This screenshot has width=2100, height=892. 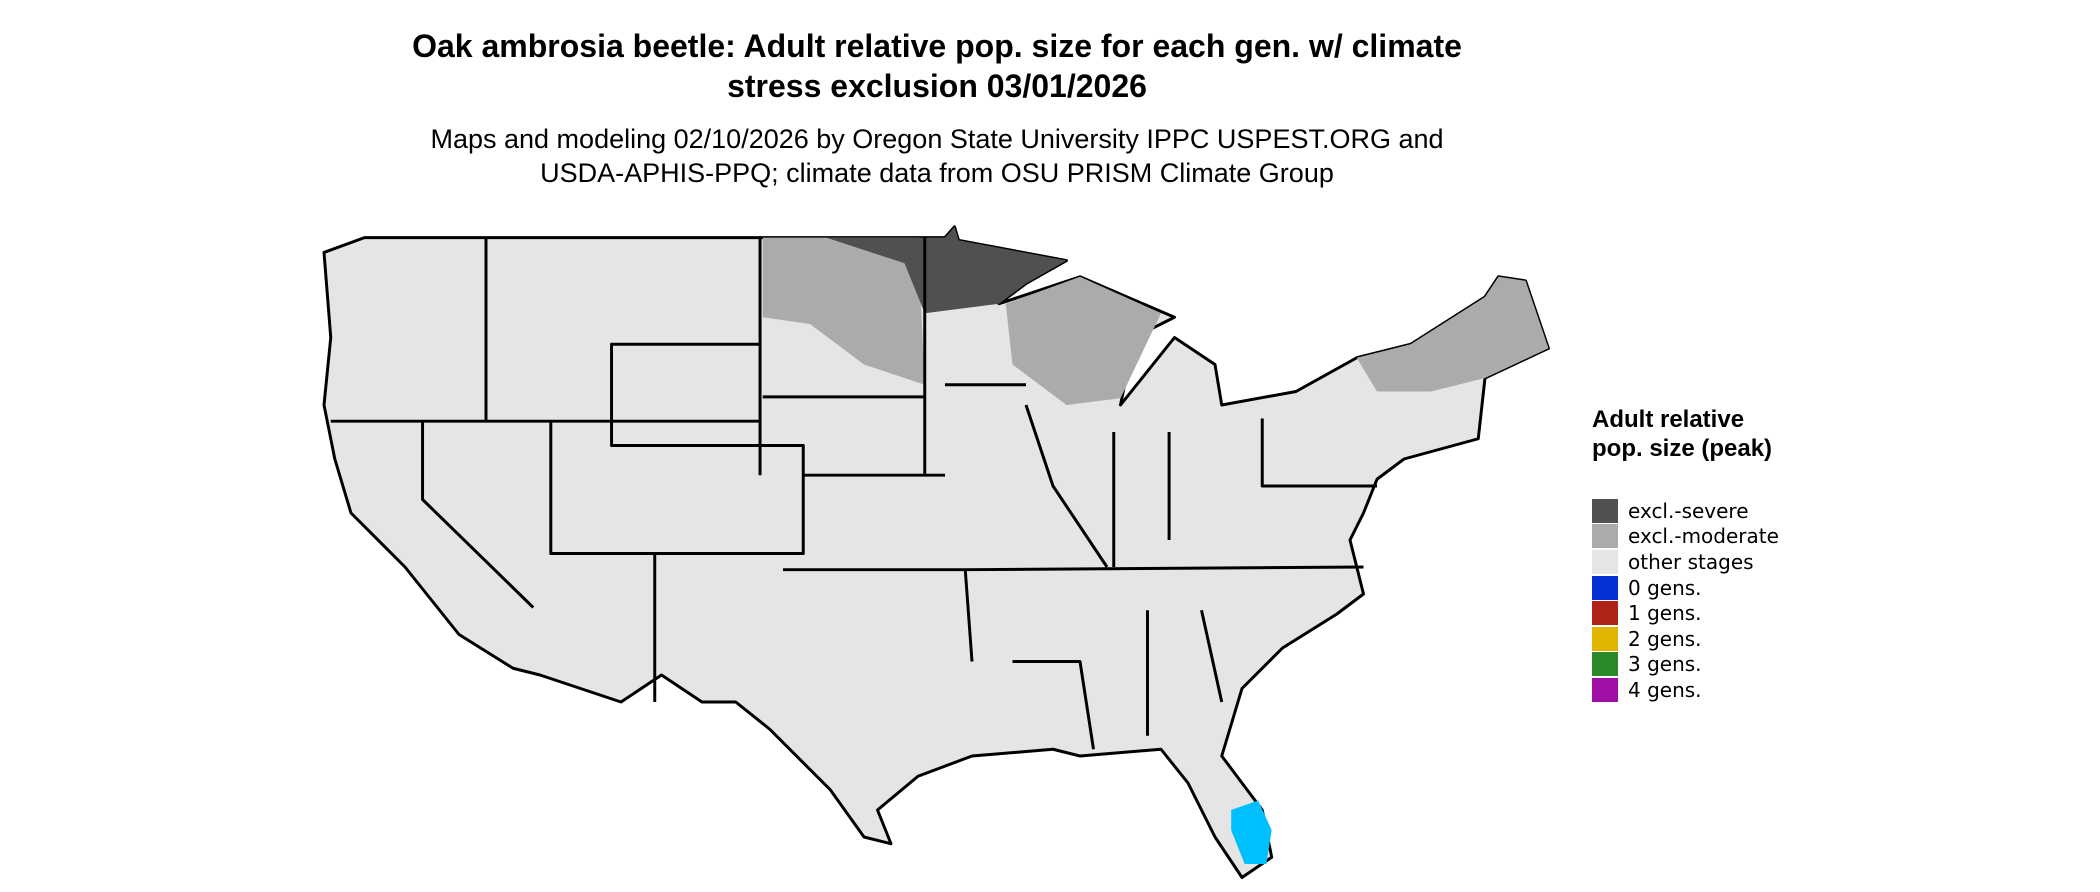 I want to click on legend-label: 1 gens., so click(x=1665, y=613).